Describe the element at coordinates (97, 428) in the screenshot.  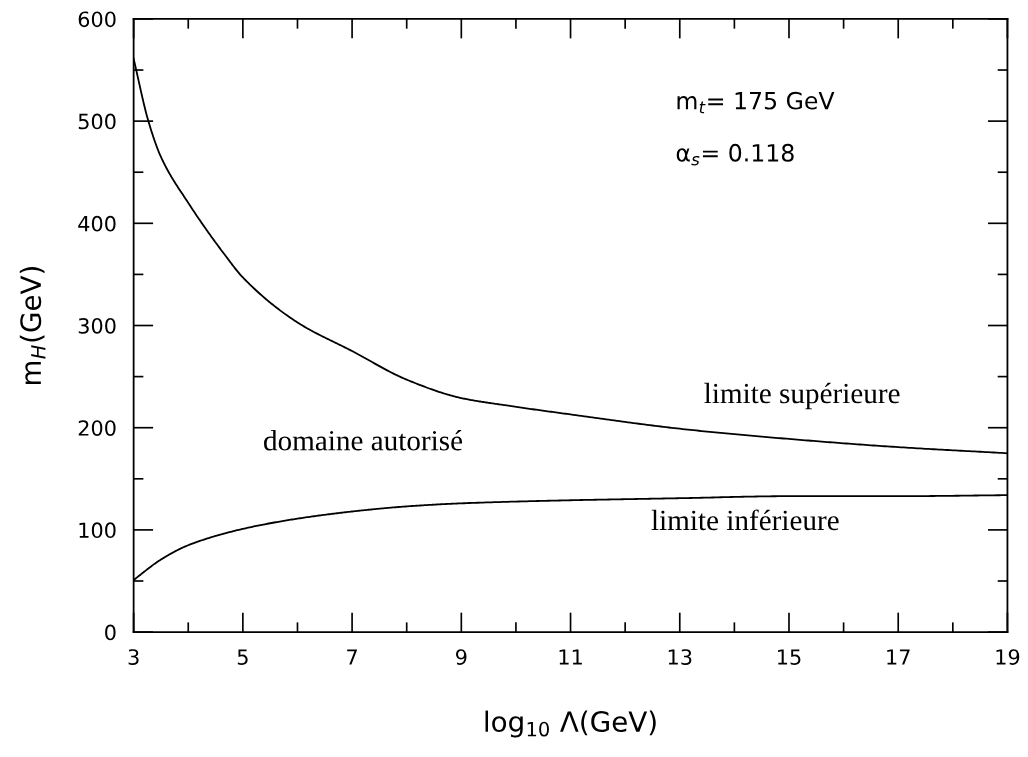
I see `y-tick-label: 200` at that location.